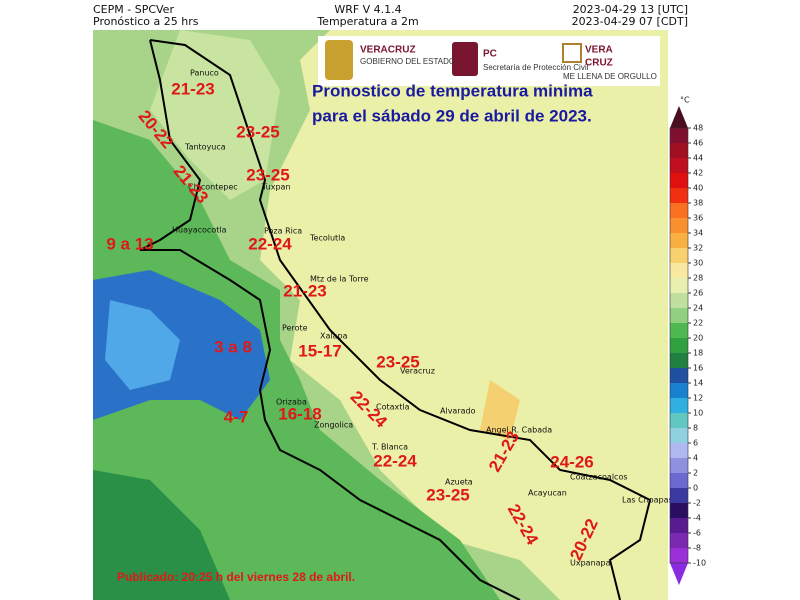 The width and height of the screenshot is (800, 600). Describe the element at coordinates (489, 61) in the screenshot. I see `logo-panel` at that location.